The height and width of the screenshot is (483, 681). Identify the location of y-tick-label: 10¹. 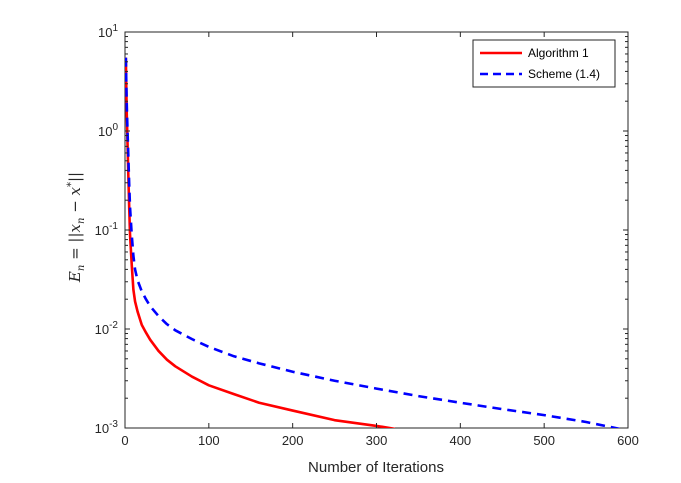
(108, 31).